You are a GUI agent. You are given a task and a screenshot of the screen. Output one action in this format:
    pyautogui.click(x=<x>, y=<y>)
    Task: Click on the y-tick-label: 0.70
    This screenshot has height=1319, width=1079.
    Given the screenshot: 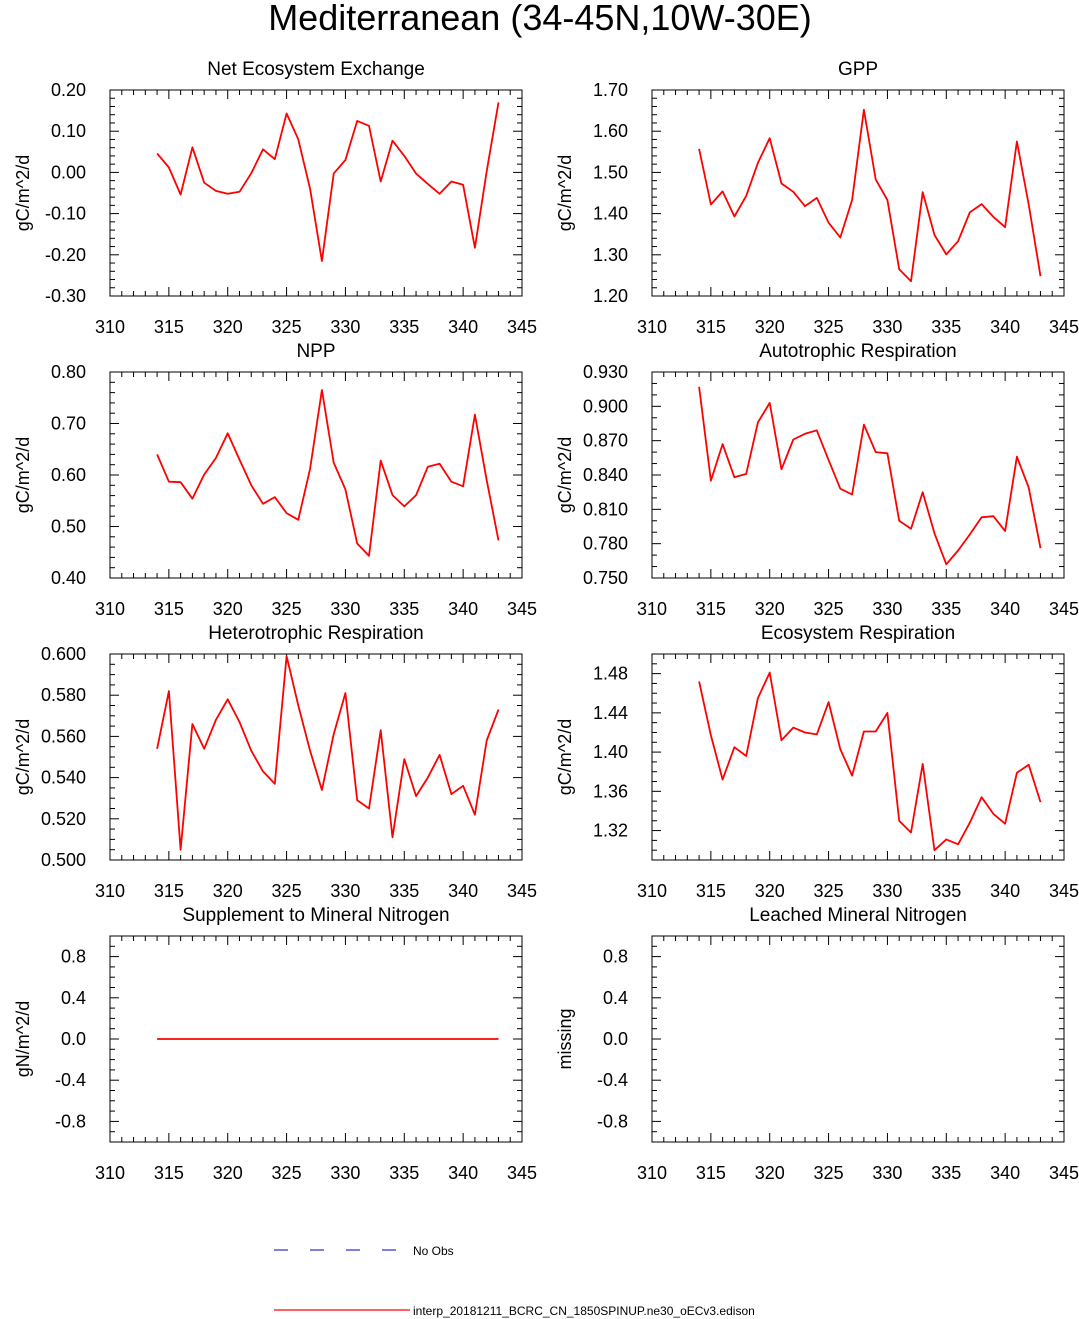 What is the action you would take?
    pyautogui.click(x=68, y=424)
    